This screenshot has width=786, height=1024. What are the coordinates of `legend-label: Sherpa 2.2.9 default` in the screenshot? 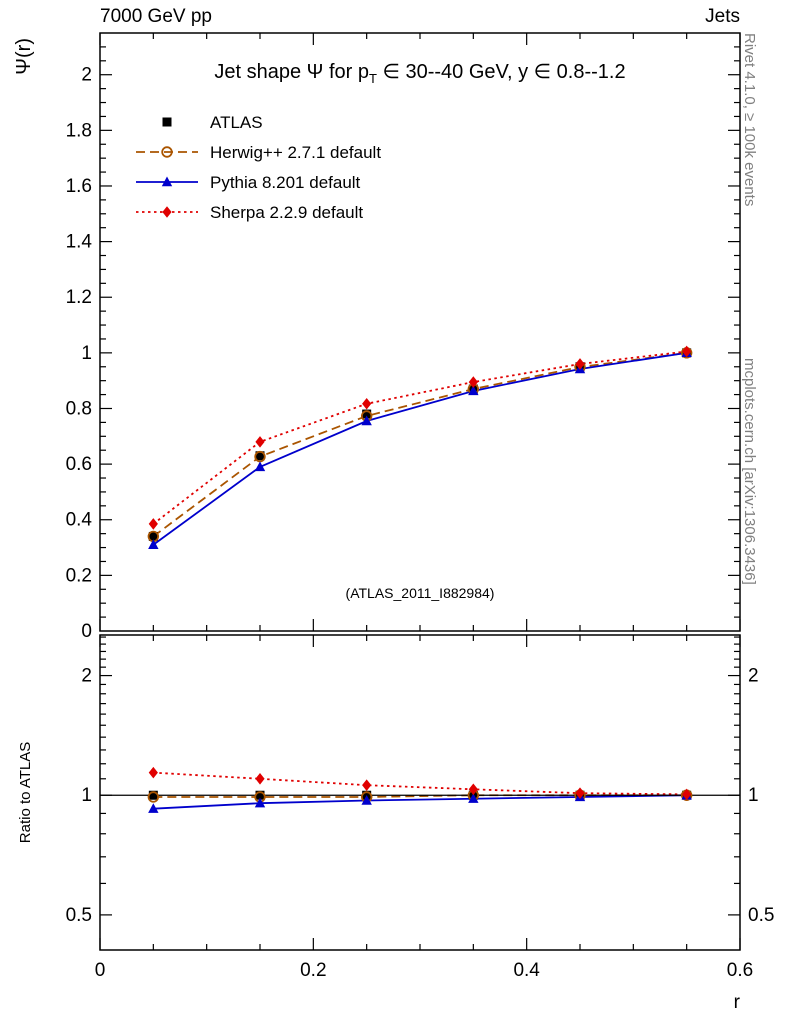 It's located at (286, 212).